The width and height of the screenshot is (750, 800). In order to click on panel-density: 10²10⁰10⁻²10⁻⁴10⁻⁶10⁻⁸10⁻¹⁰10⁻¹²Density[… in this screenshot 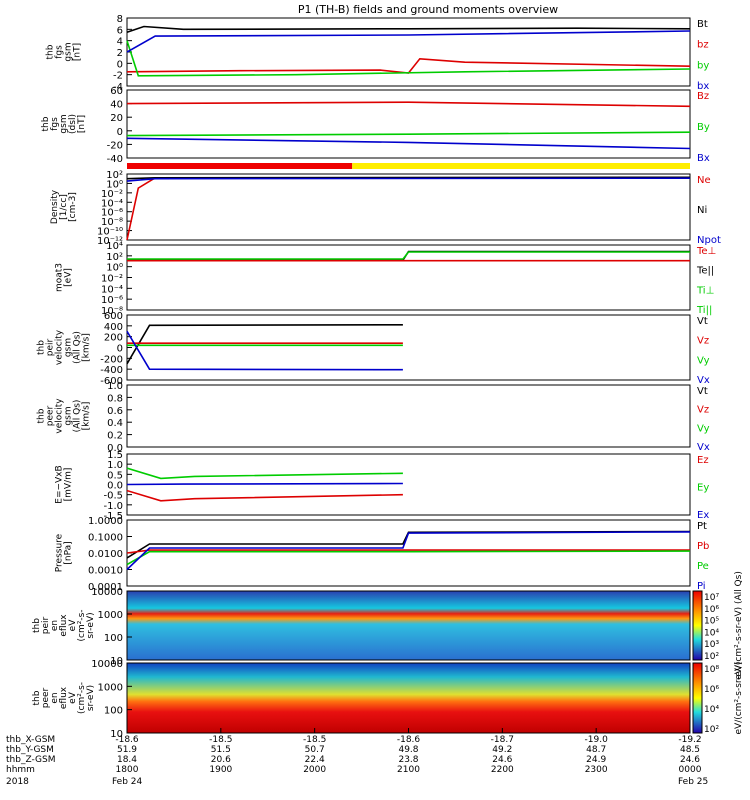, I will do `click(385, 208)`.